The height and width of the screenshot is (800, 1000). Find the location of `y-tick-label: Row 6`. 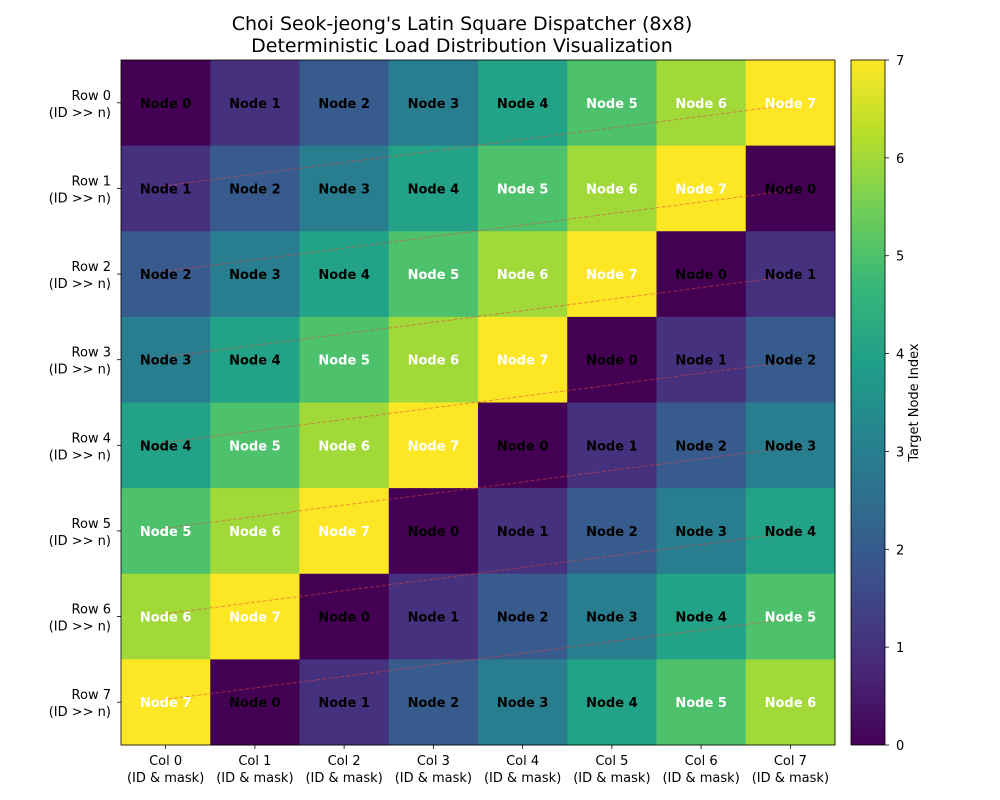

y-tick-label: Row 6 is located at coordinates (91, 610).